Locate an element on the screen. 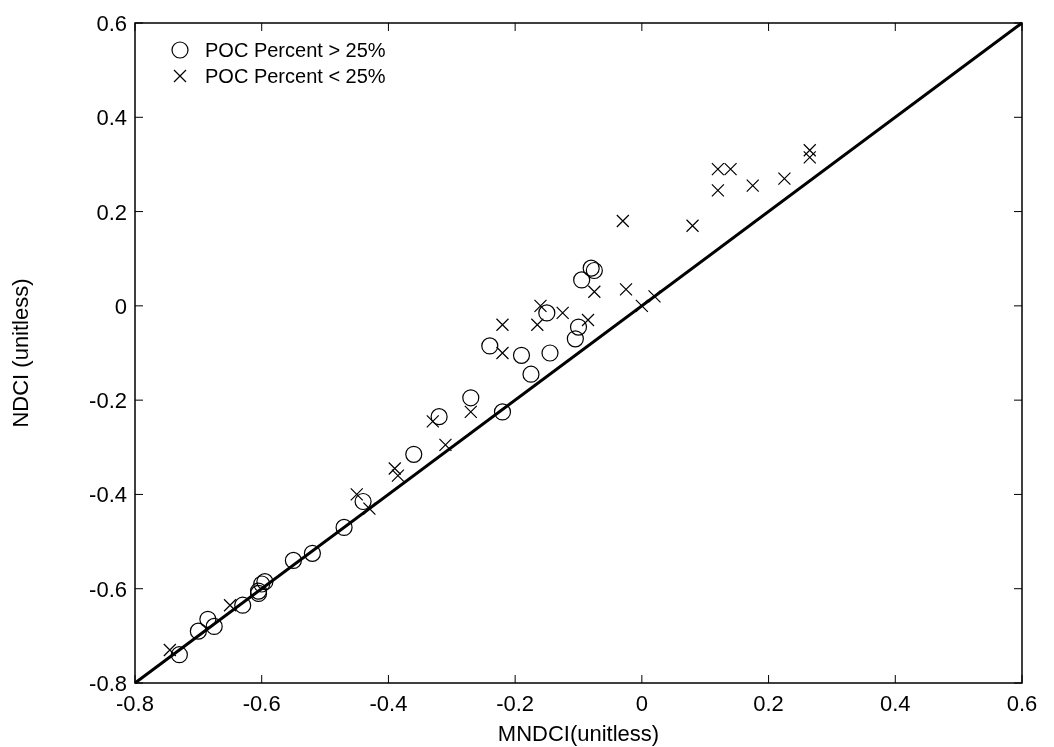 This screenshot has height=747, width=1054. x-tick-label: 0.2 is located at coordinates (768, 703).